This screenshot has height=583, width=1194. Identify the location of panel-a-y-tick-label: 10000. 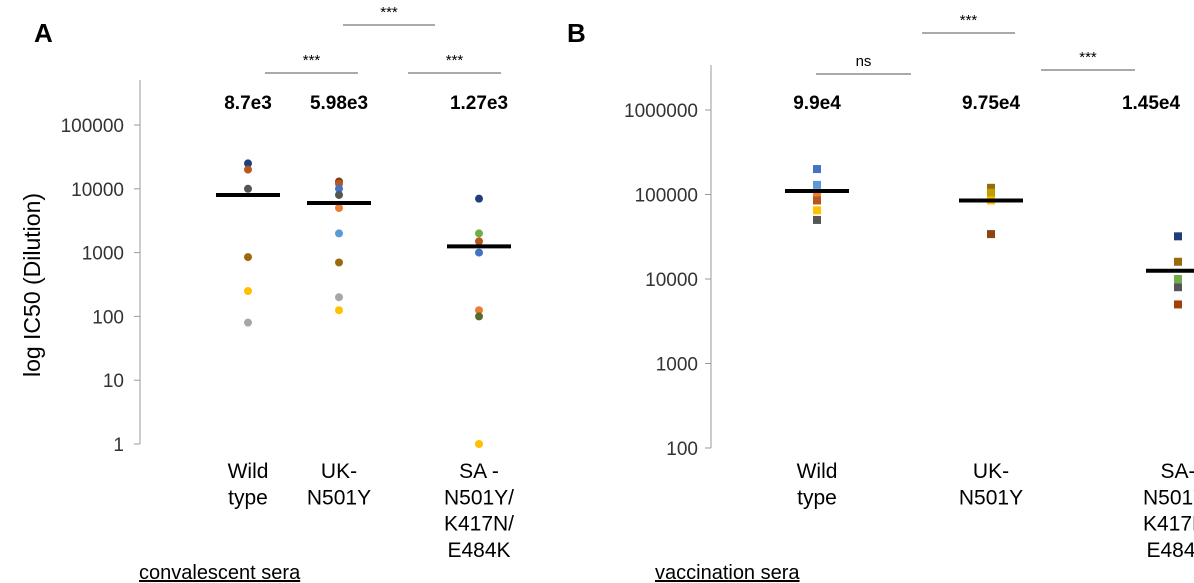
(97, 190).